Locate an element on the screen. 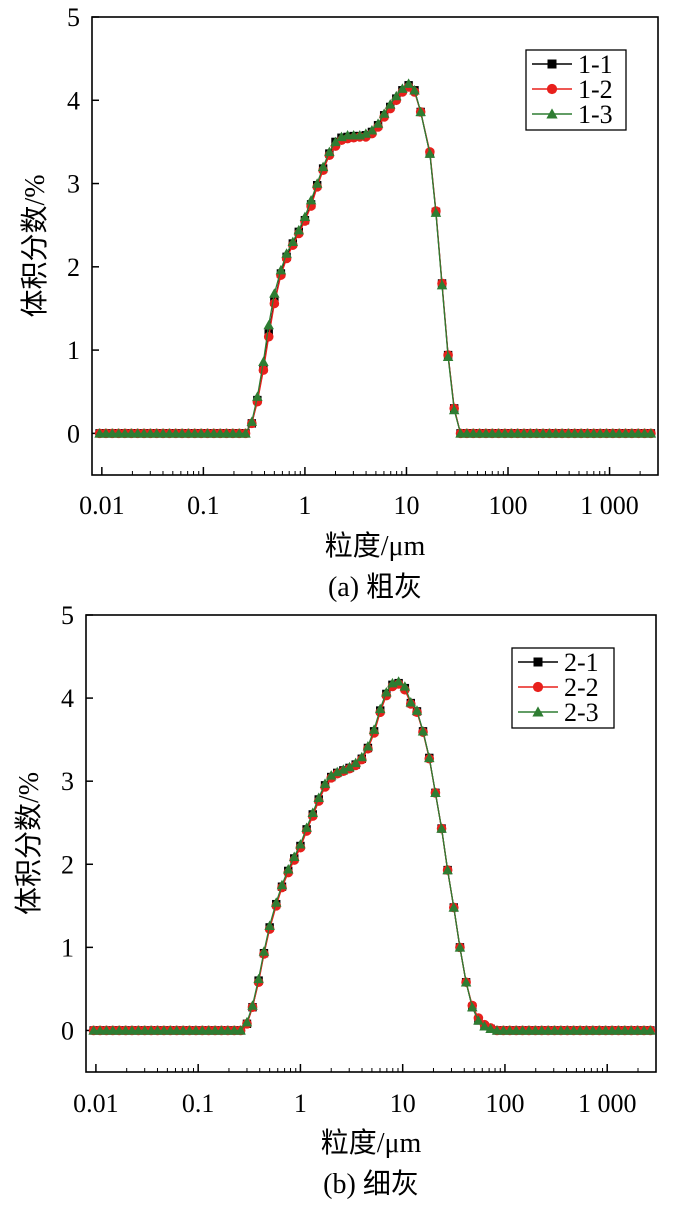 The image size is (686, 1205). legend: 1-11-21-3 is located at coordinates (576, 90).